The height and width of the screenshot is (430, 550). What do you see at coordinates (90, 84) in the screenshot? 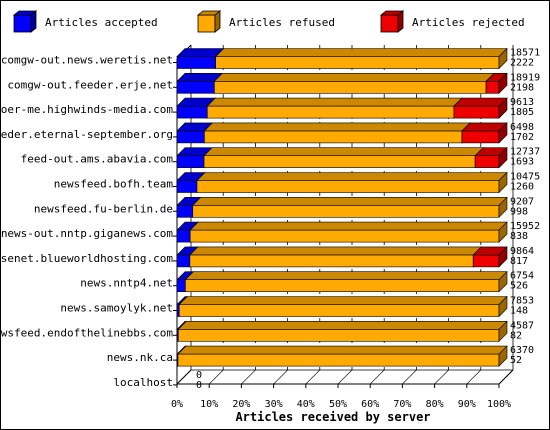
I see `category-label: comgw-out.feeder.erje.net` at bounding box center [90, 84].